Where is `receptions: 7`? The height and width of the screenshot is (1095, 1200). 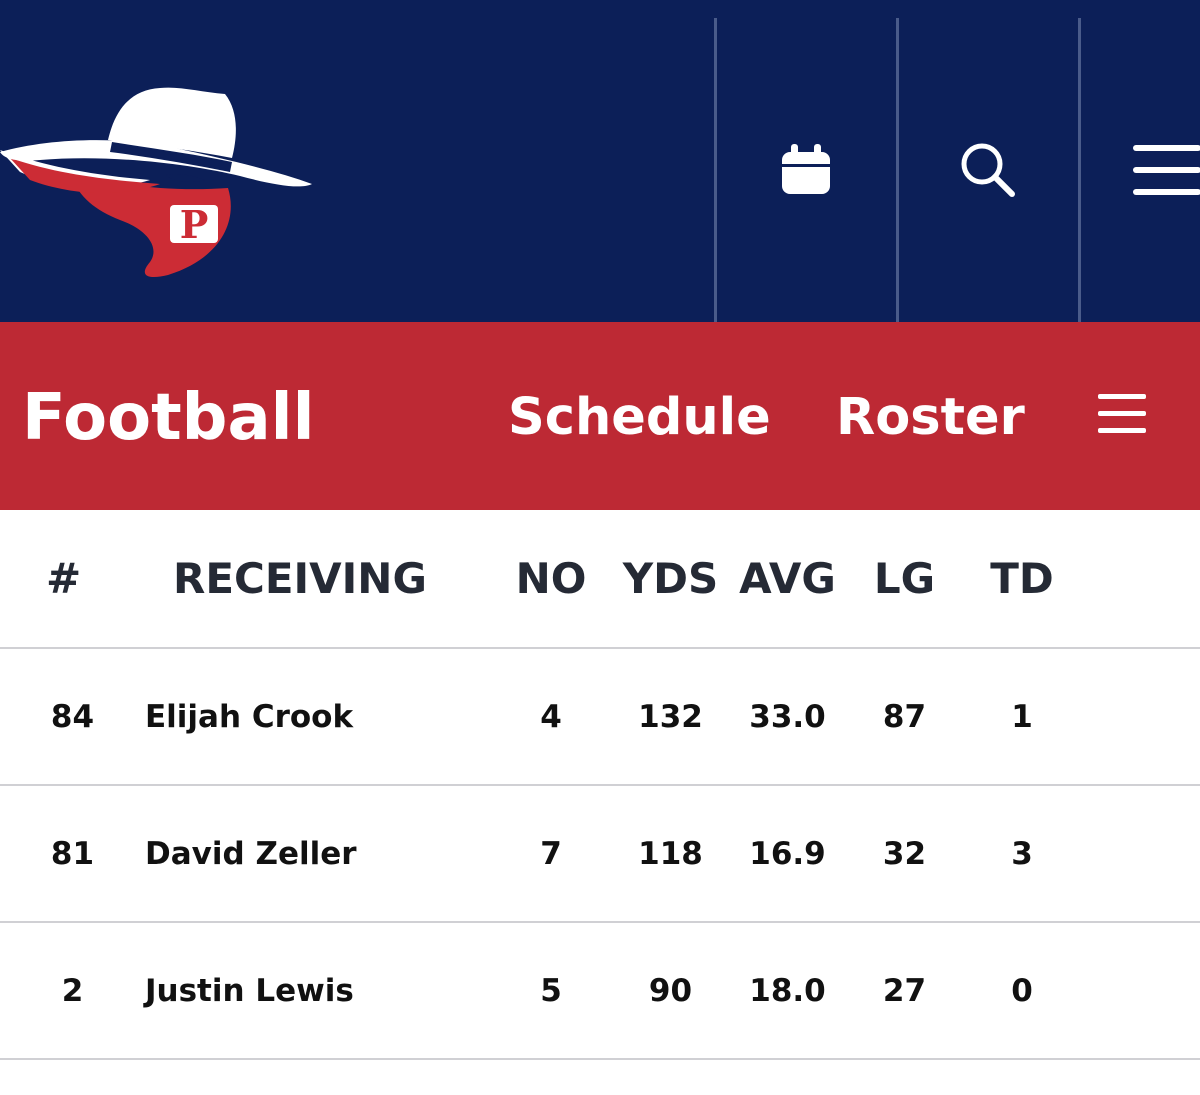 receptions: 7 is located at coordinates (551, 854).